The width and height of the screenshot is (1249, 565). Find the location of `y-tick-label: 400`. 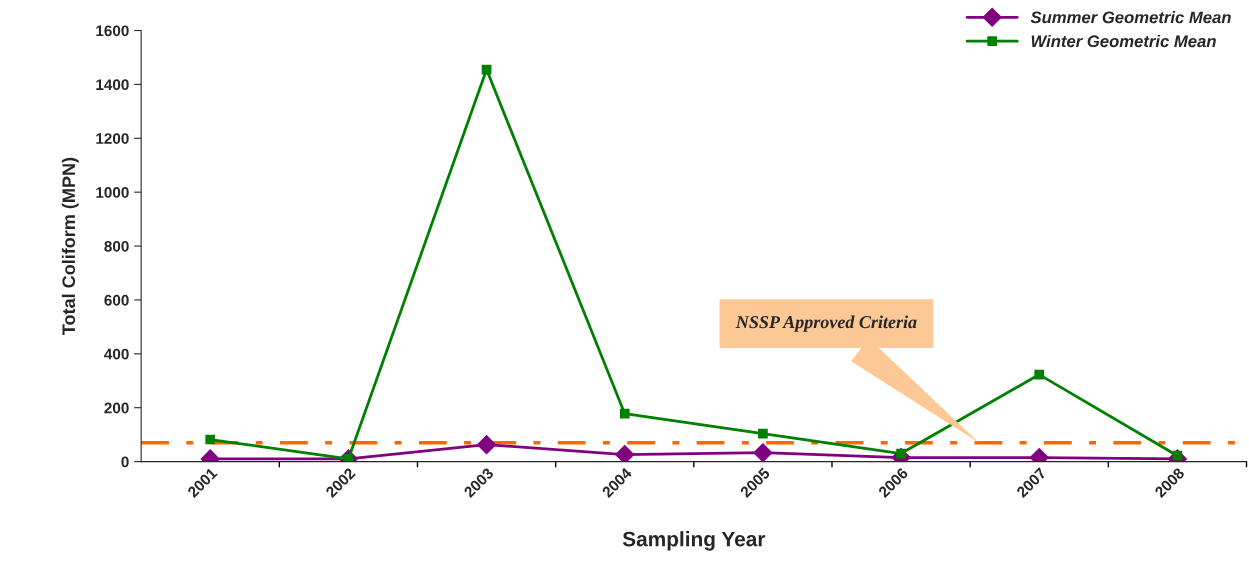

y-tick-label: 400 is located at coordinates (116, 354).